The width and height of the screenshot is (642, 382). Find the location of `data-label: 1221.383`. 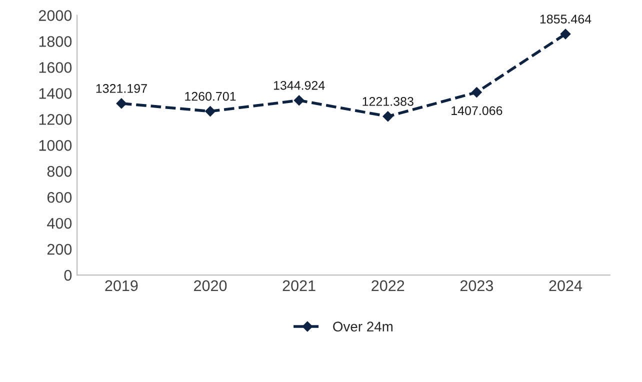

data-label: 1221.383 is located at coordinates (388, 101).